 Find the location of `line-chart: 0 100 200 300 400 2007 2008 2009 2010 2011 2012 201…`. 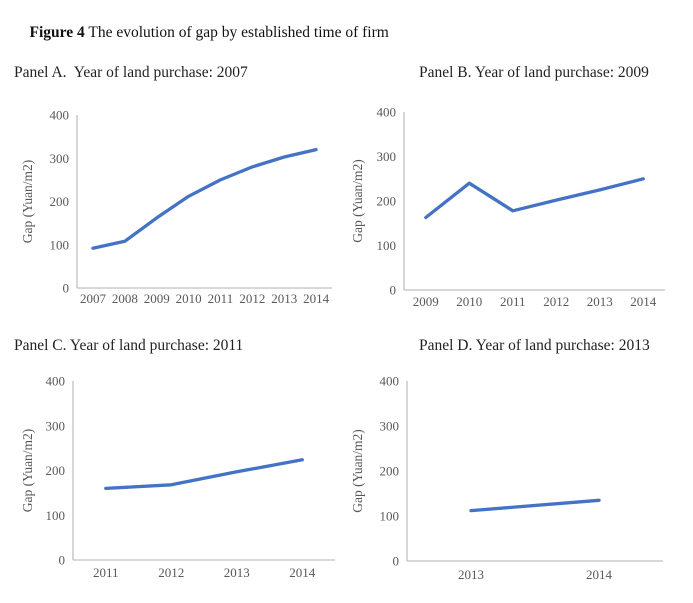

line-chart: 0 100 200 300 400 2007 2008 2009 2010 2011 2012 201… is located at coordinates (176, 207).